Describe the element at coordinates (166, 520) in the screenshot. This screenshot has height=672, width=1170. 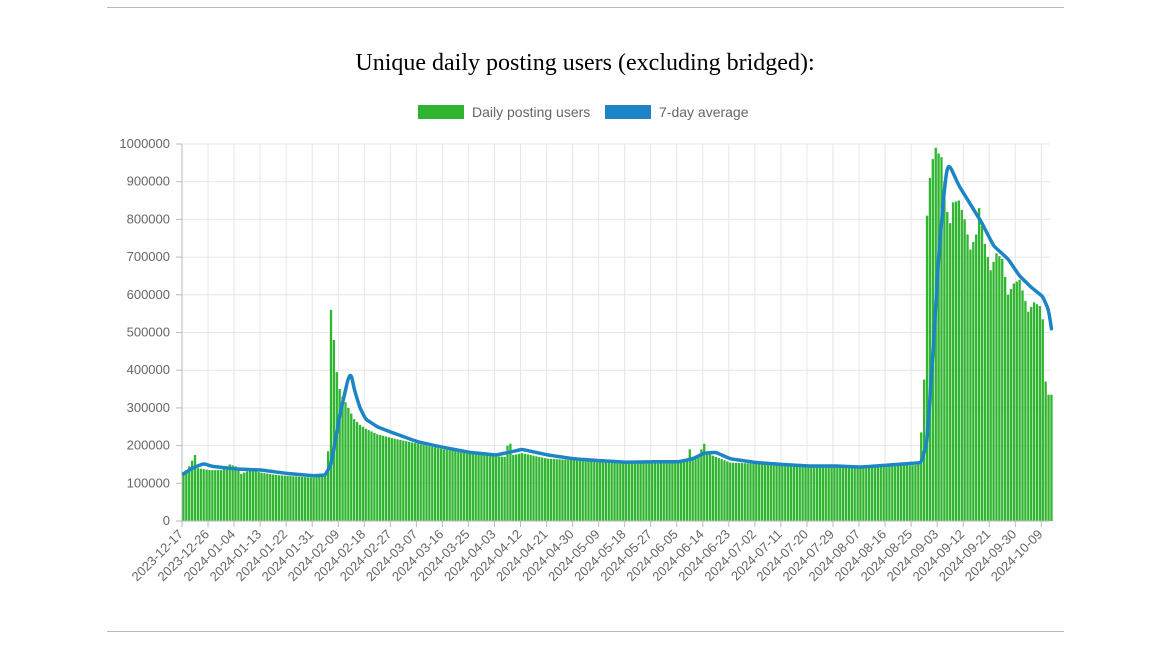
I see `y-tick-label: 0` at that location.